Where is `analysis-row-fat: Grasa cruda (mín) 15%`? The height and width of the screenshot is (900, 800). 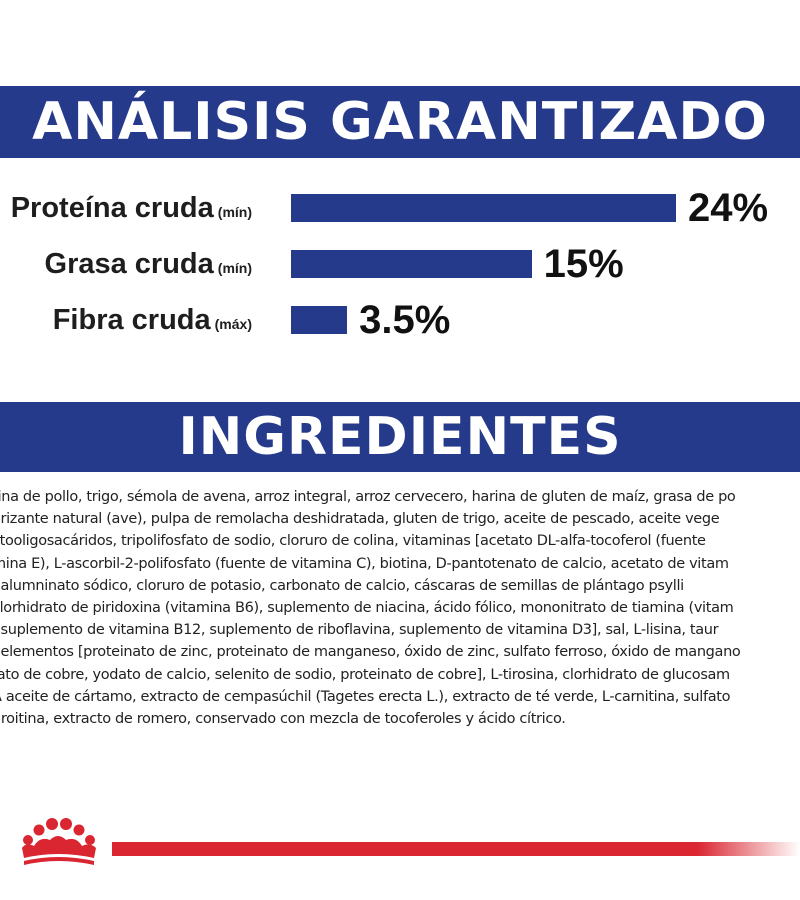
analysis-row-fat: Grasa cruda (mín) 15% is located at coordinates (400, 264).